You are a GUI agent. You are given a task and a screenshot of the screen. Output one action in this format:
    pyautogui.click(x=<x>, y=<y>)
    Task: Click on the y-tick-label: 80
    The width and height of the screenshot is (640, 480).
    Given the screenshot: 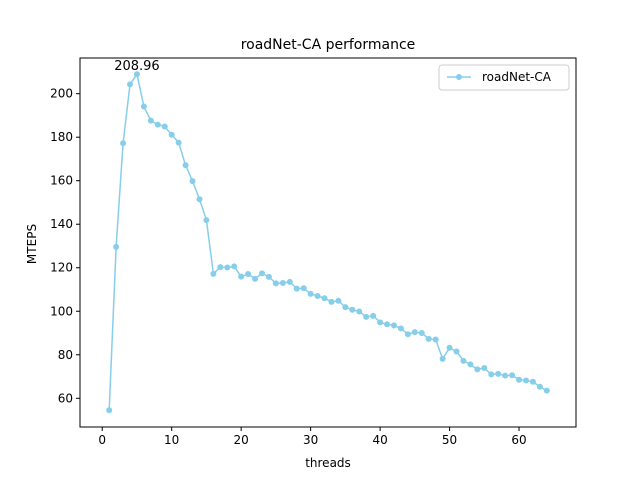 What is the action you would take?
    pyautogui.click(x=65, y=355)
    